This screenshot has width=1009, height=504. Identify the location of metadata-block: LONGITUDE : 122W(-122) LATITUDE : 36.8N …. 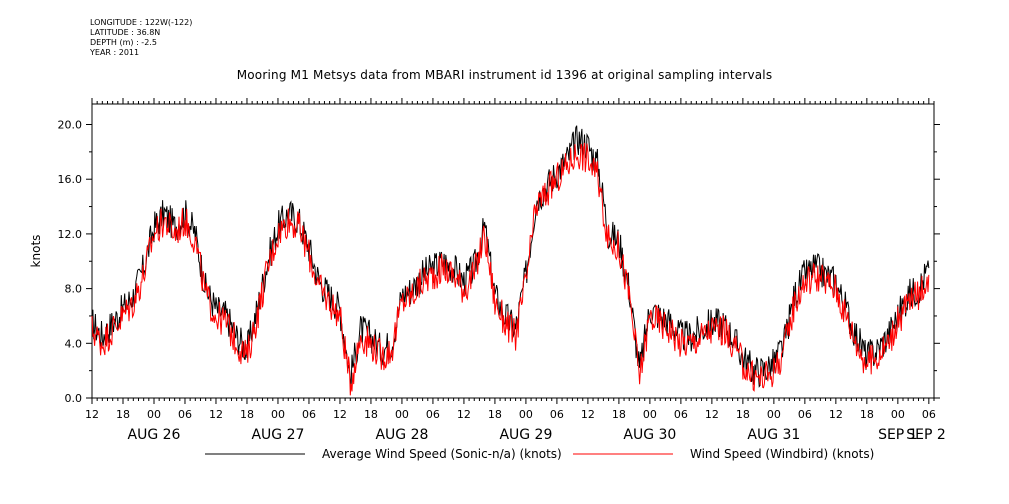
(141, 38).